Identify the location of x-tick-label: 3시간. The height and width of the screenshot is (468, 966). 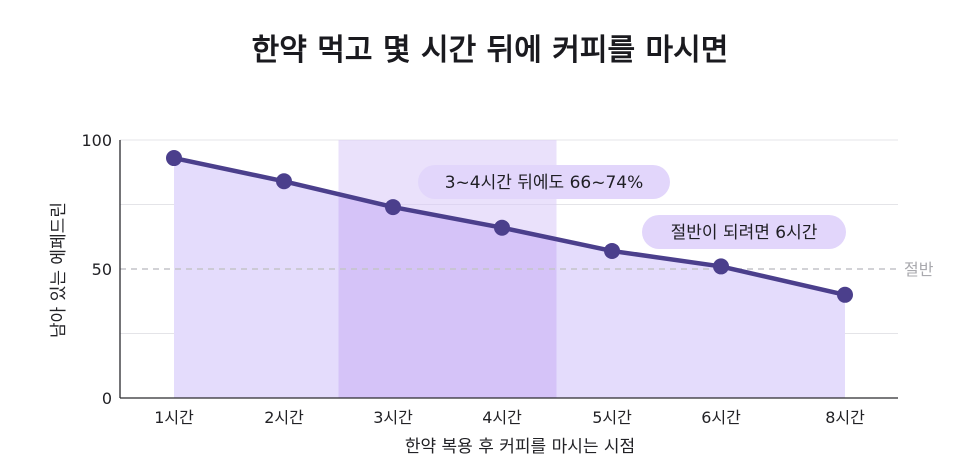
(393, 417).